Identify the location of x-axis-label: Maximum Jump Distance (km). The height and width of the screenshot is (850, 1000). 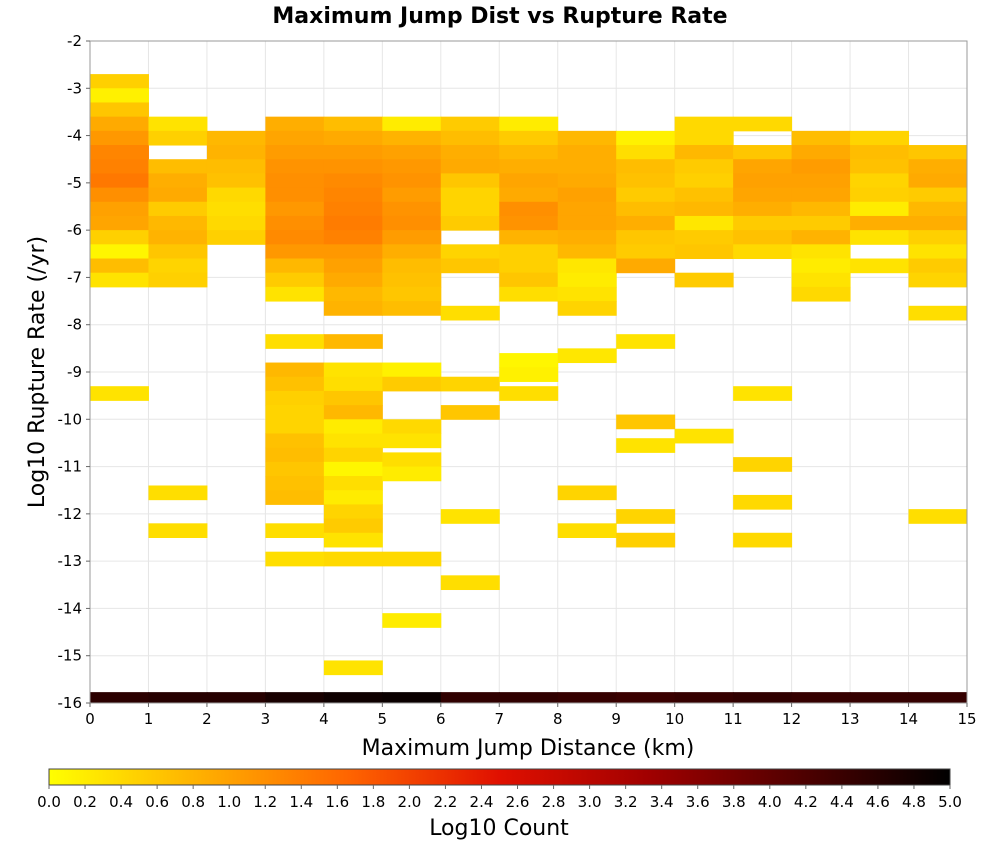
(528, 748).